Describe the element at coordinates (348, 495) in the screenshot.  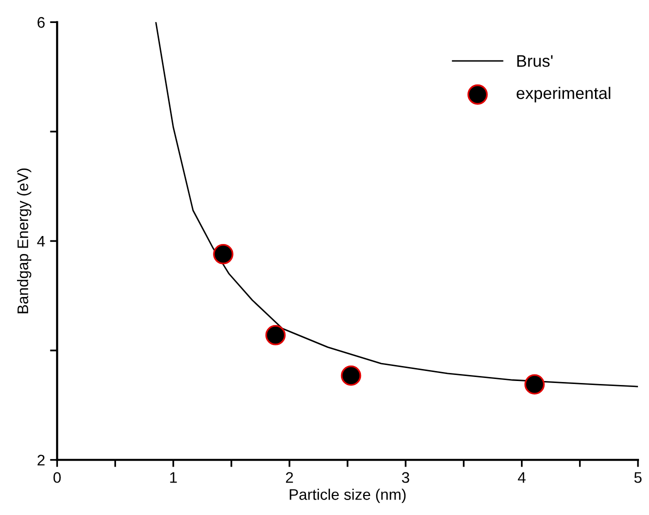
I see `x-axis-title: Particle size (nm)` at that location.